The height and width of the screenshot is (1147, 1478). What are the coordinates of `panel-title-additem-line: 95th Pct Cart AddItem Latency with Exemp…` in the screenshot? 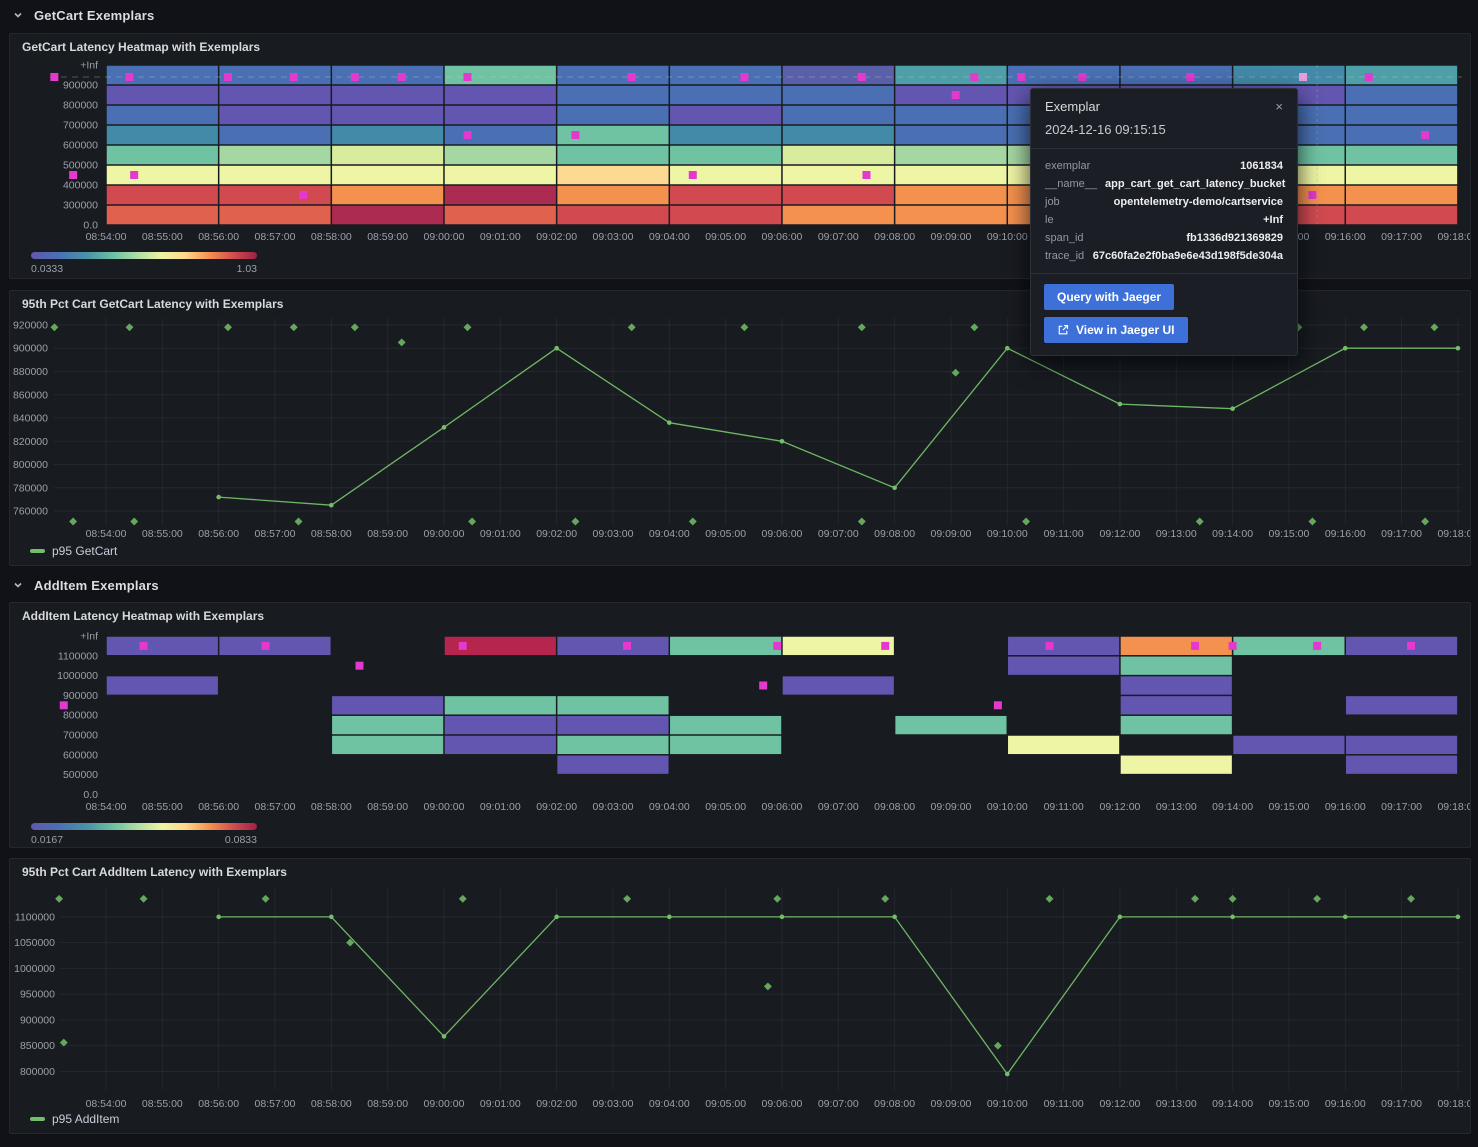 It's located at (154, 872).